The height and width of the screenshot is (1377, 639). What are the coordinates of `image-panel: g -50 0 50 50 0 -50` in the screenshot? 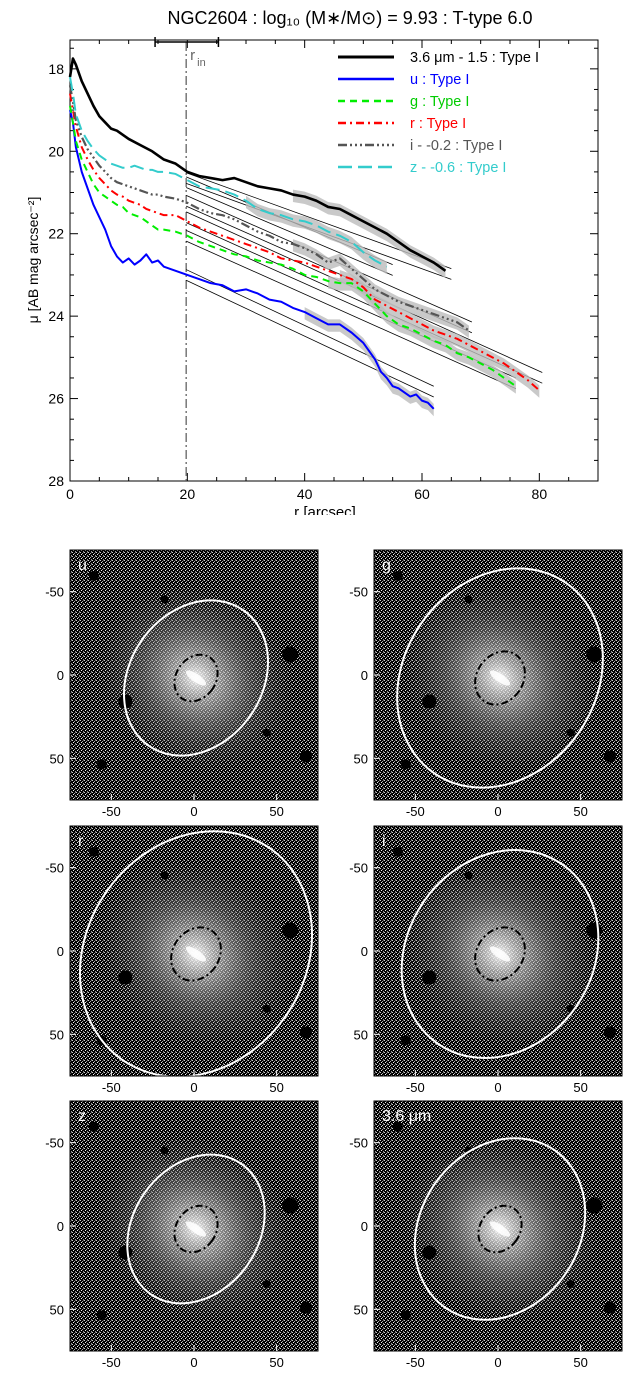 It's located at (486, 684).